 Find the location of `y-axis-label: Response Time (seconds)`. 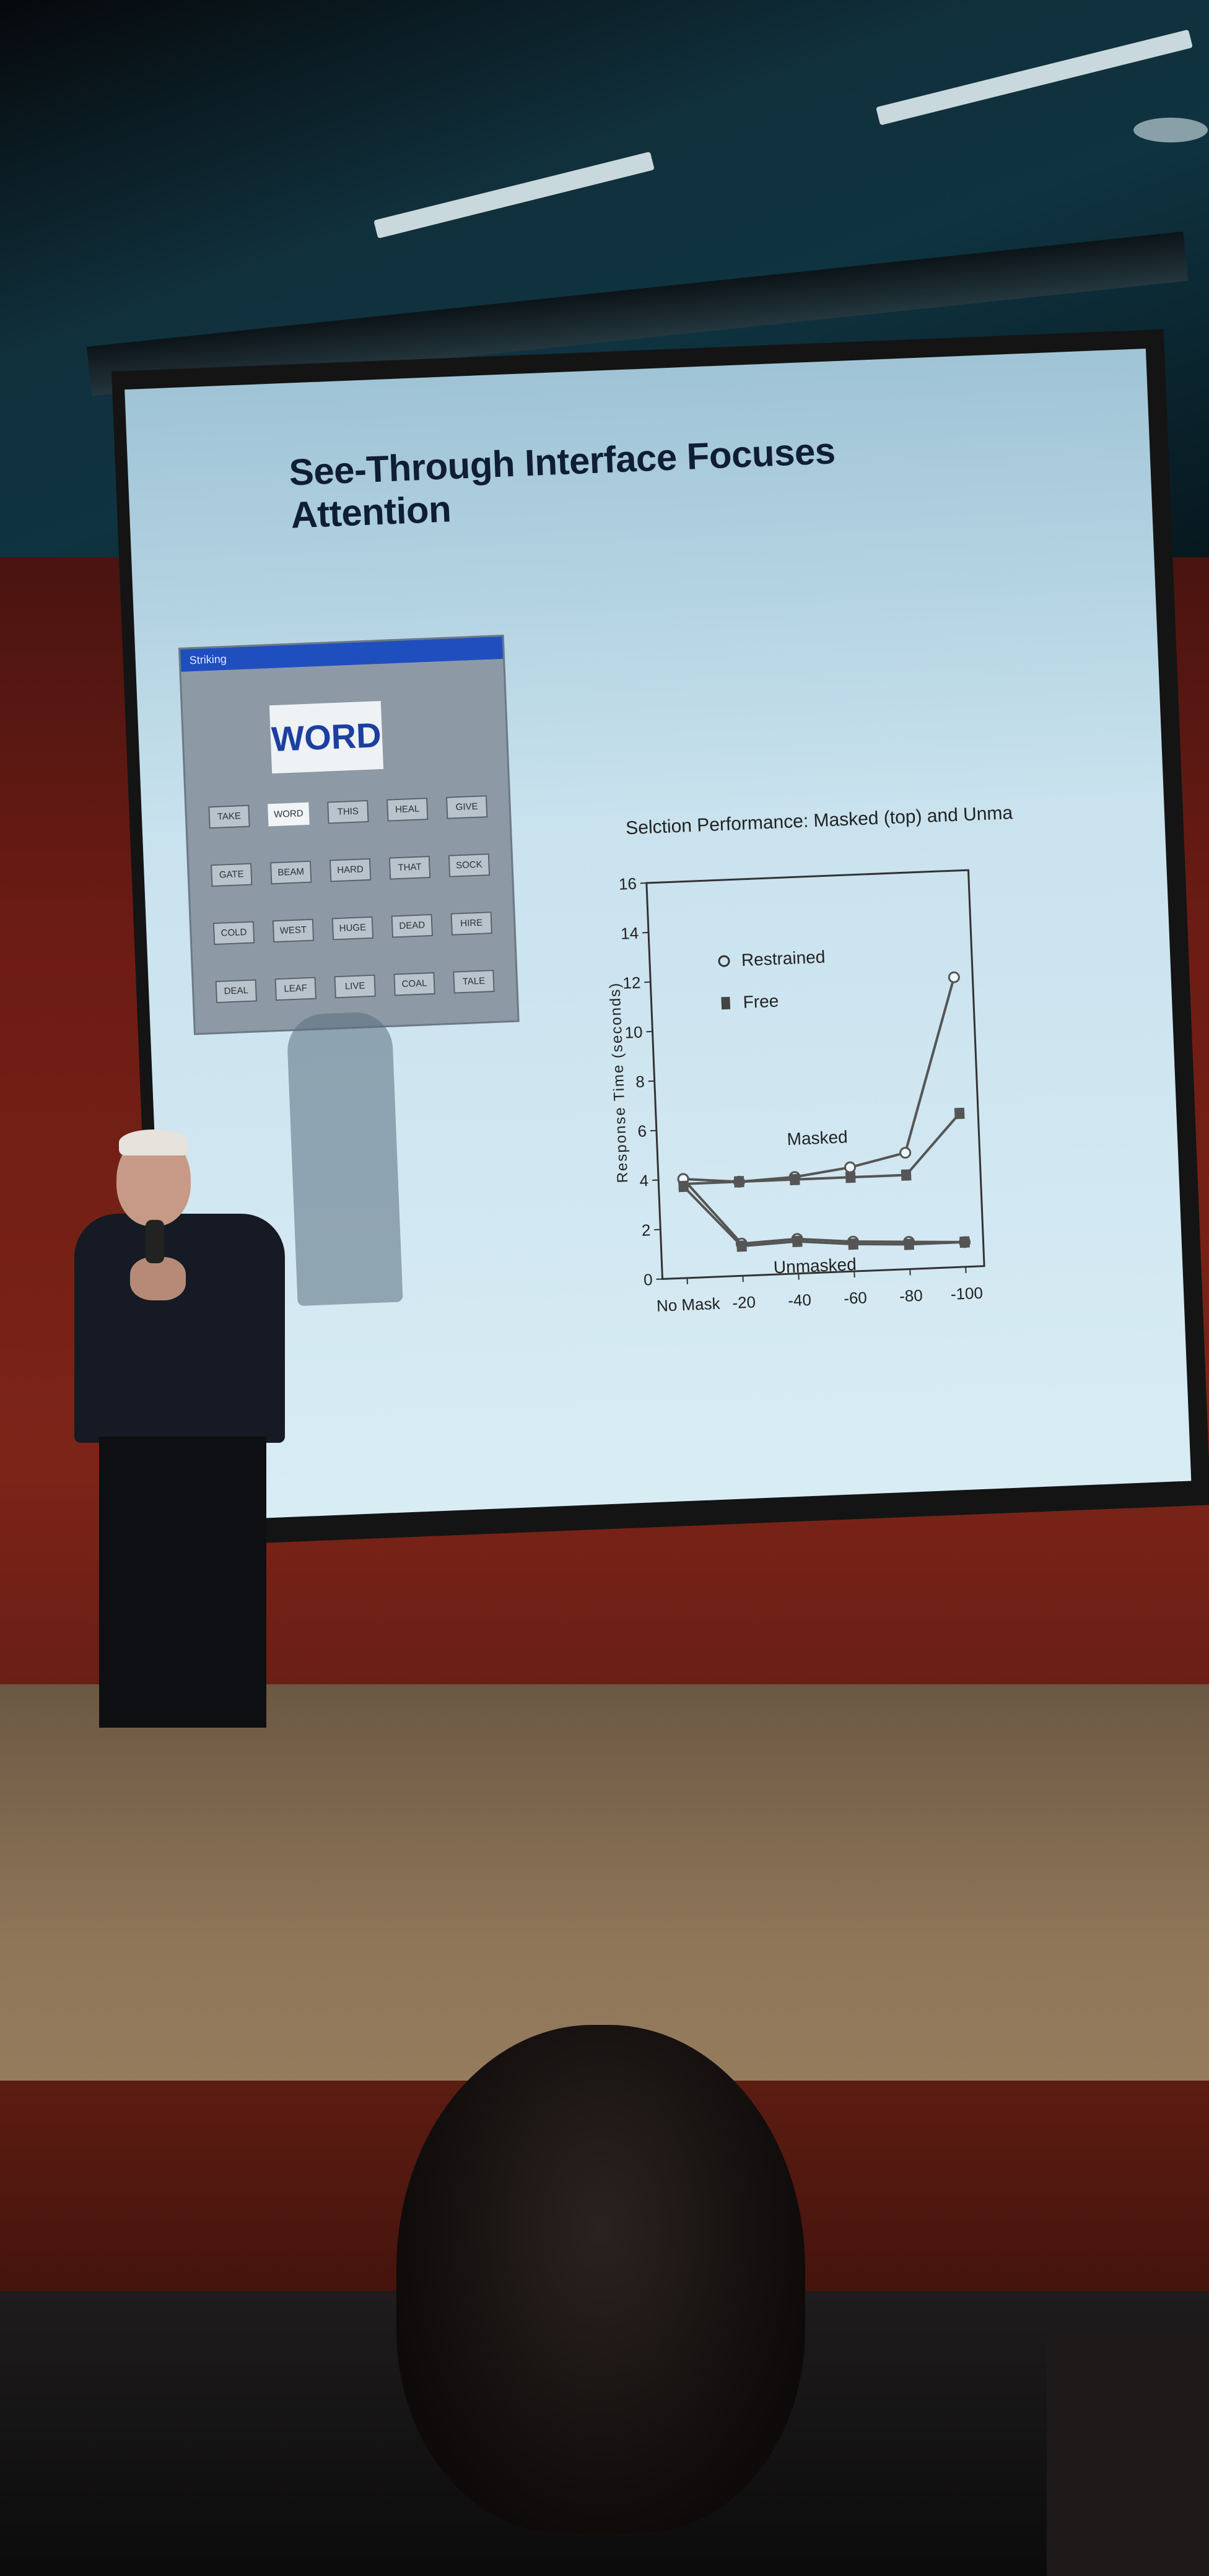

y-axis-label: Response Time (seconds) is located at coordinates (618, 1082).